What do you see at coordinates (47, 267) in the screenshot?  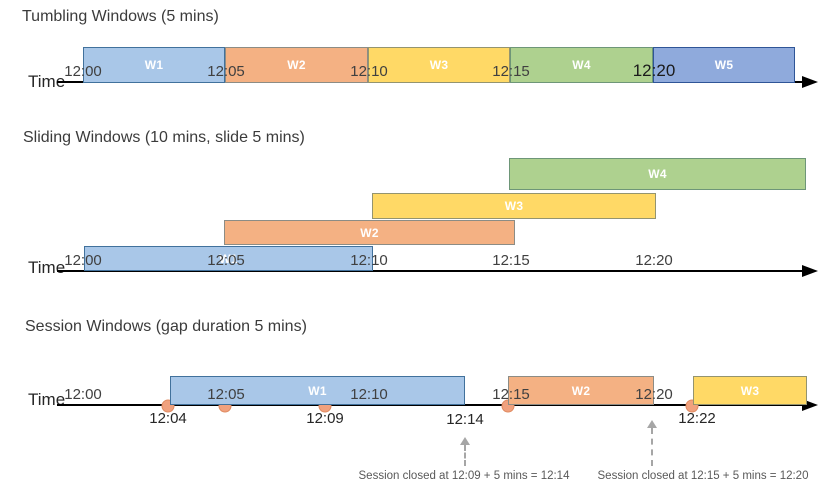 I see `sliding-time-axis-label: Time` at bounding box center [47, 267].